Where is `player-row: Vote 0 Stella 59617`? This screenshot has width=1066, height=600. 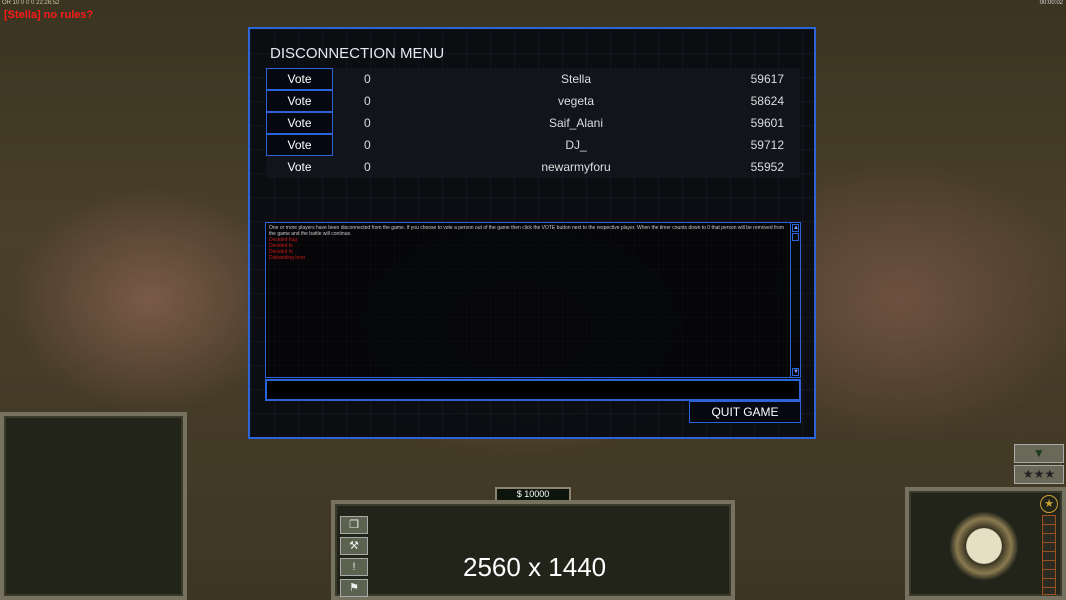 player-row: Vote 0 Stella 59617 is located at coordinates (533, 79).